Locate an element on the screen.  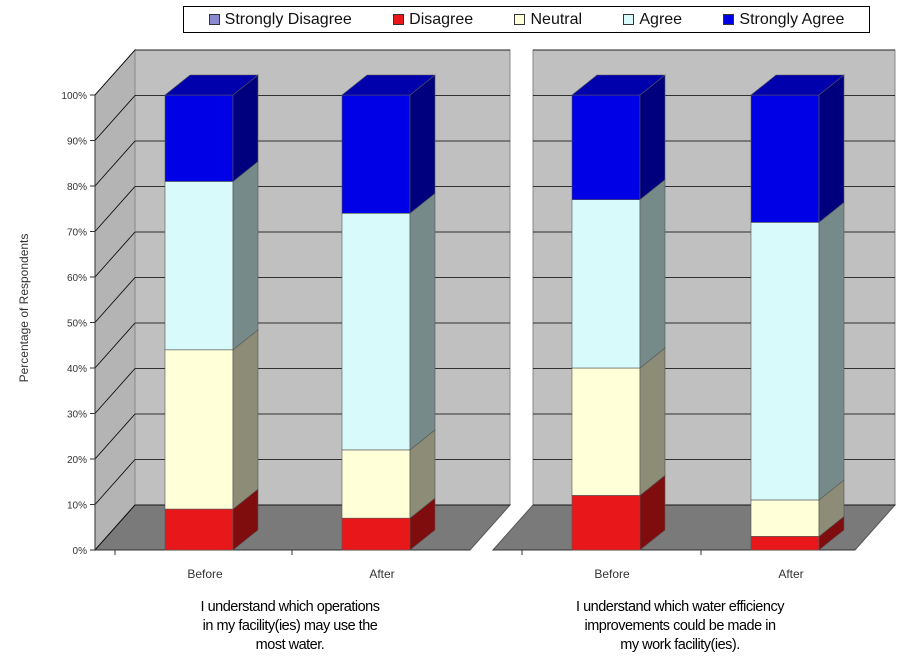
y-axis-label: Percentage of Respondents is located at coordinates (24, 308).